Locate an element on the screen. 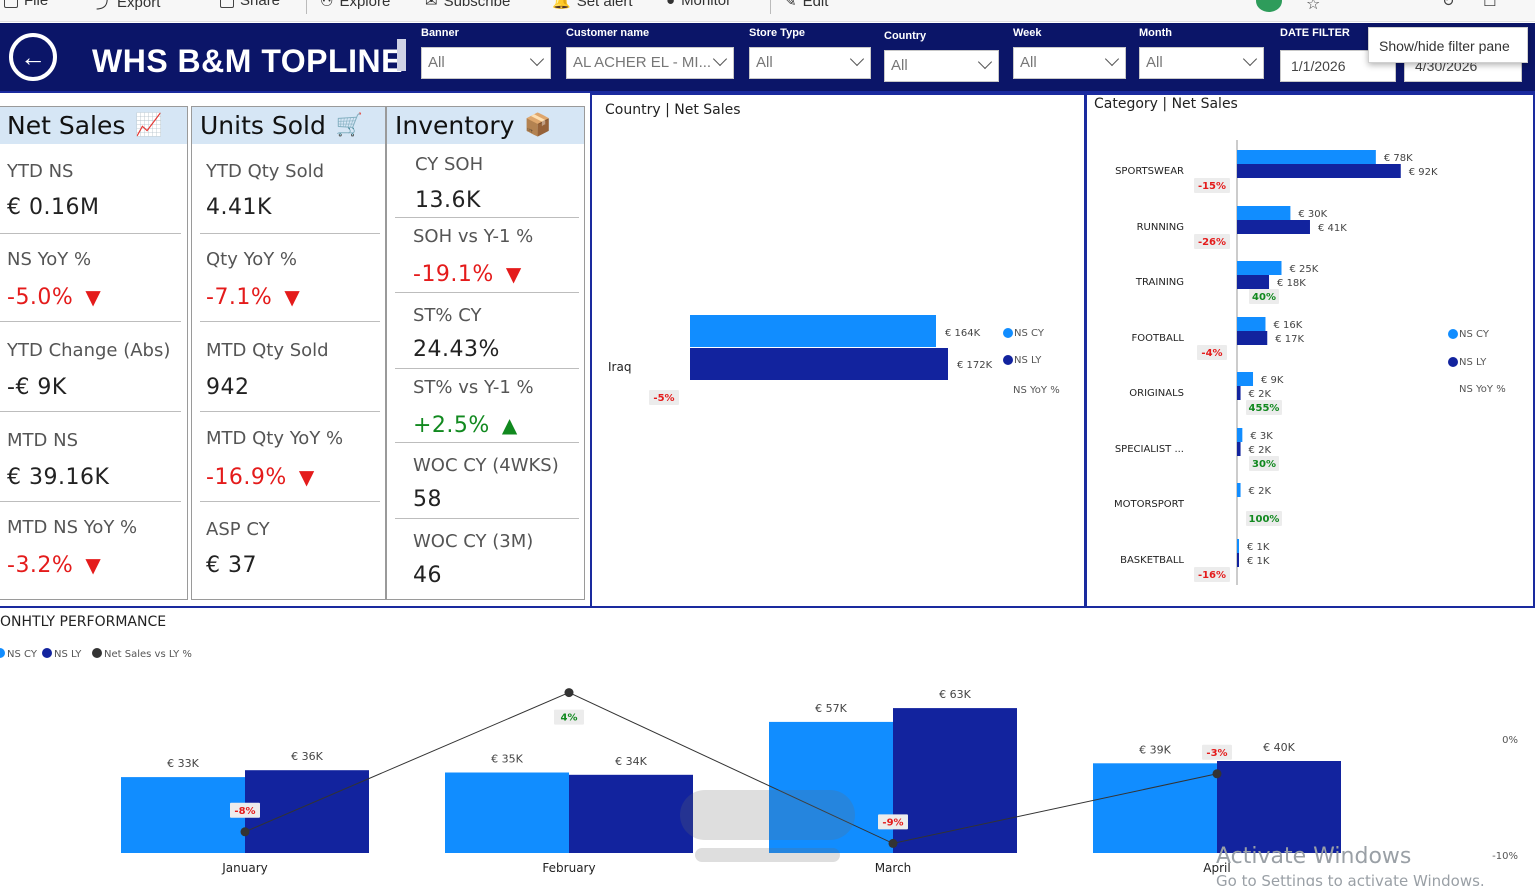  line-label-march: -9% is located at coordinates (892, 822).